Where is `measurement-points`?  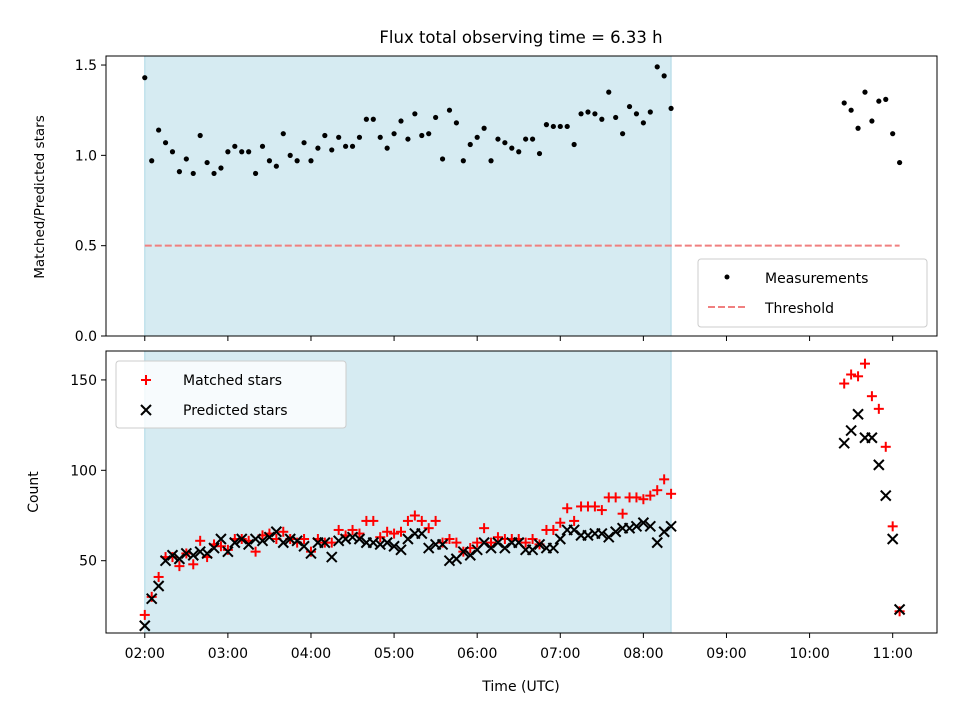 measurement-points is located at coordinates (522, 120).